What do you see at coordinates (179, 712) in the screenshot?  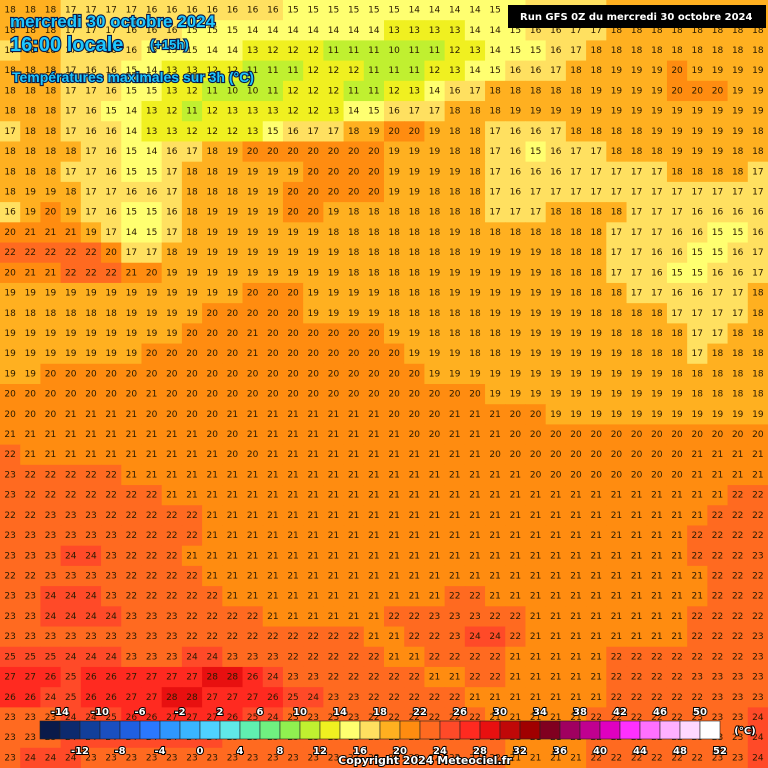 I see `legend-label: -2` at bounding box center [179, 712].